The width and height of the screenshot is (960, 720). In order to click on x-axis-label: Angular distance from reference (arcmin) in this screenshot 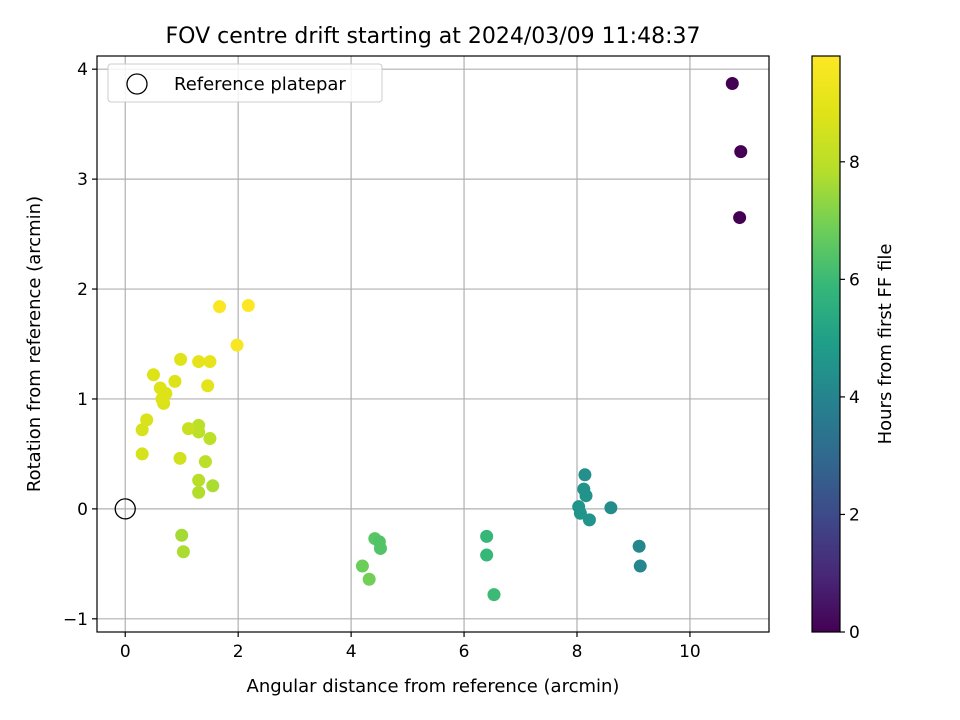, I will do `click(433, 686)`.